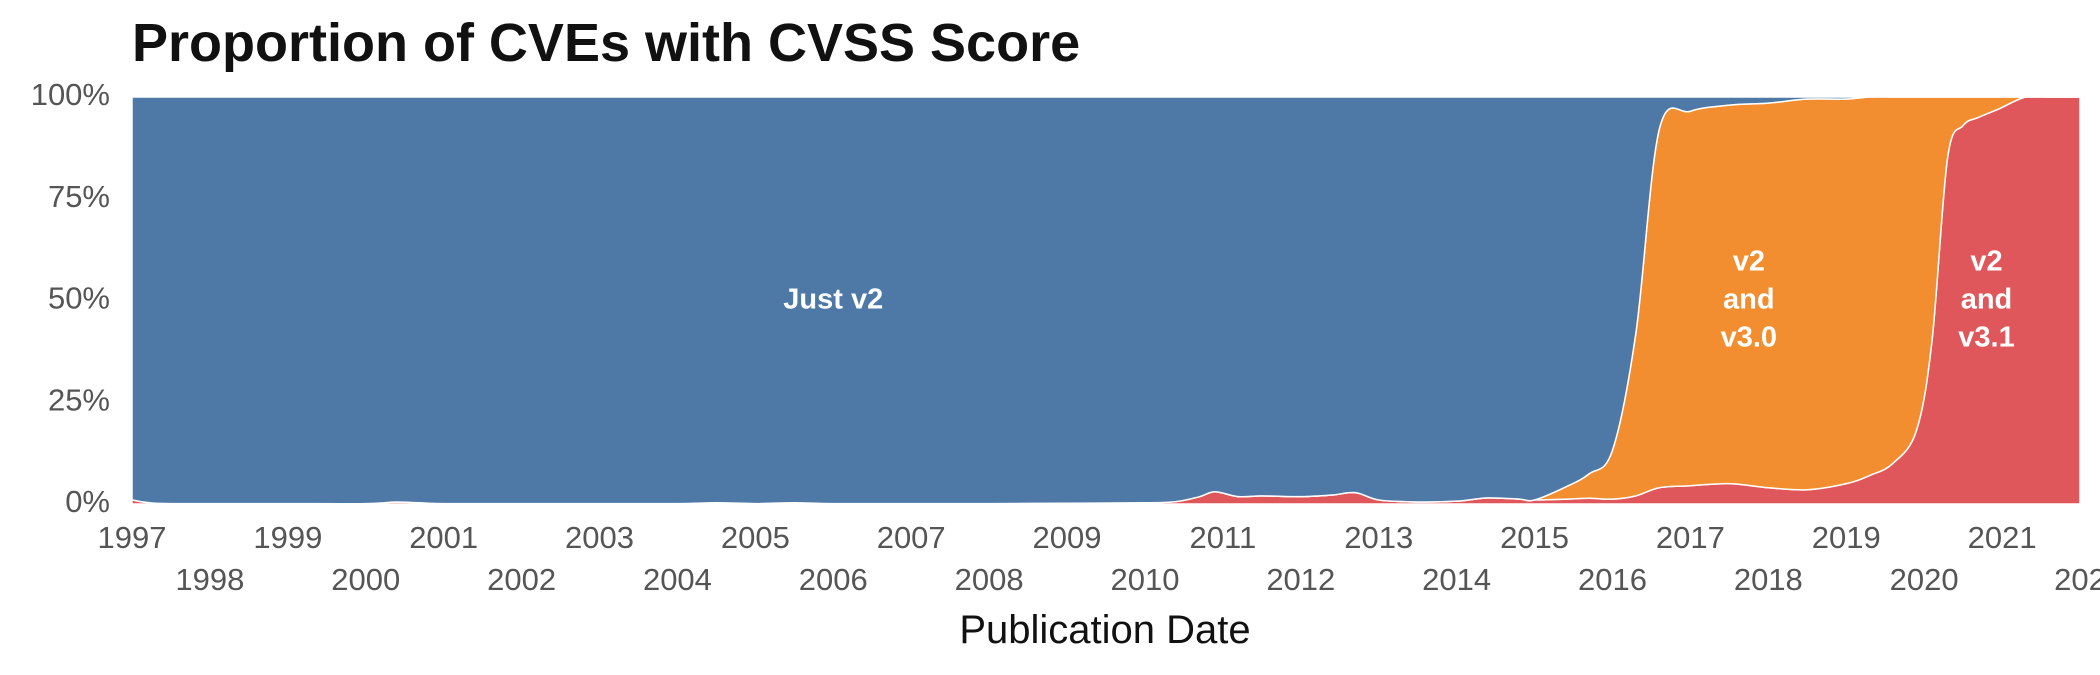 The height and width of the screenshot is (675, 2100). Describe the element at coordinates (1223, 537) in the screenshot. I see `x-tick-label: 2011` at that location.